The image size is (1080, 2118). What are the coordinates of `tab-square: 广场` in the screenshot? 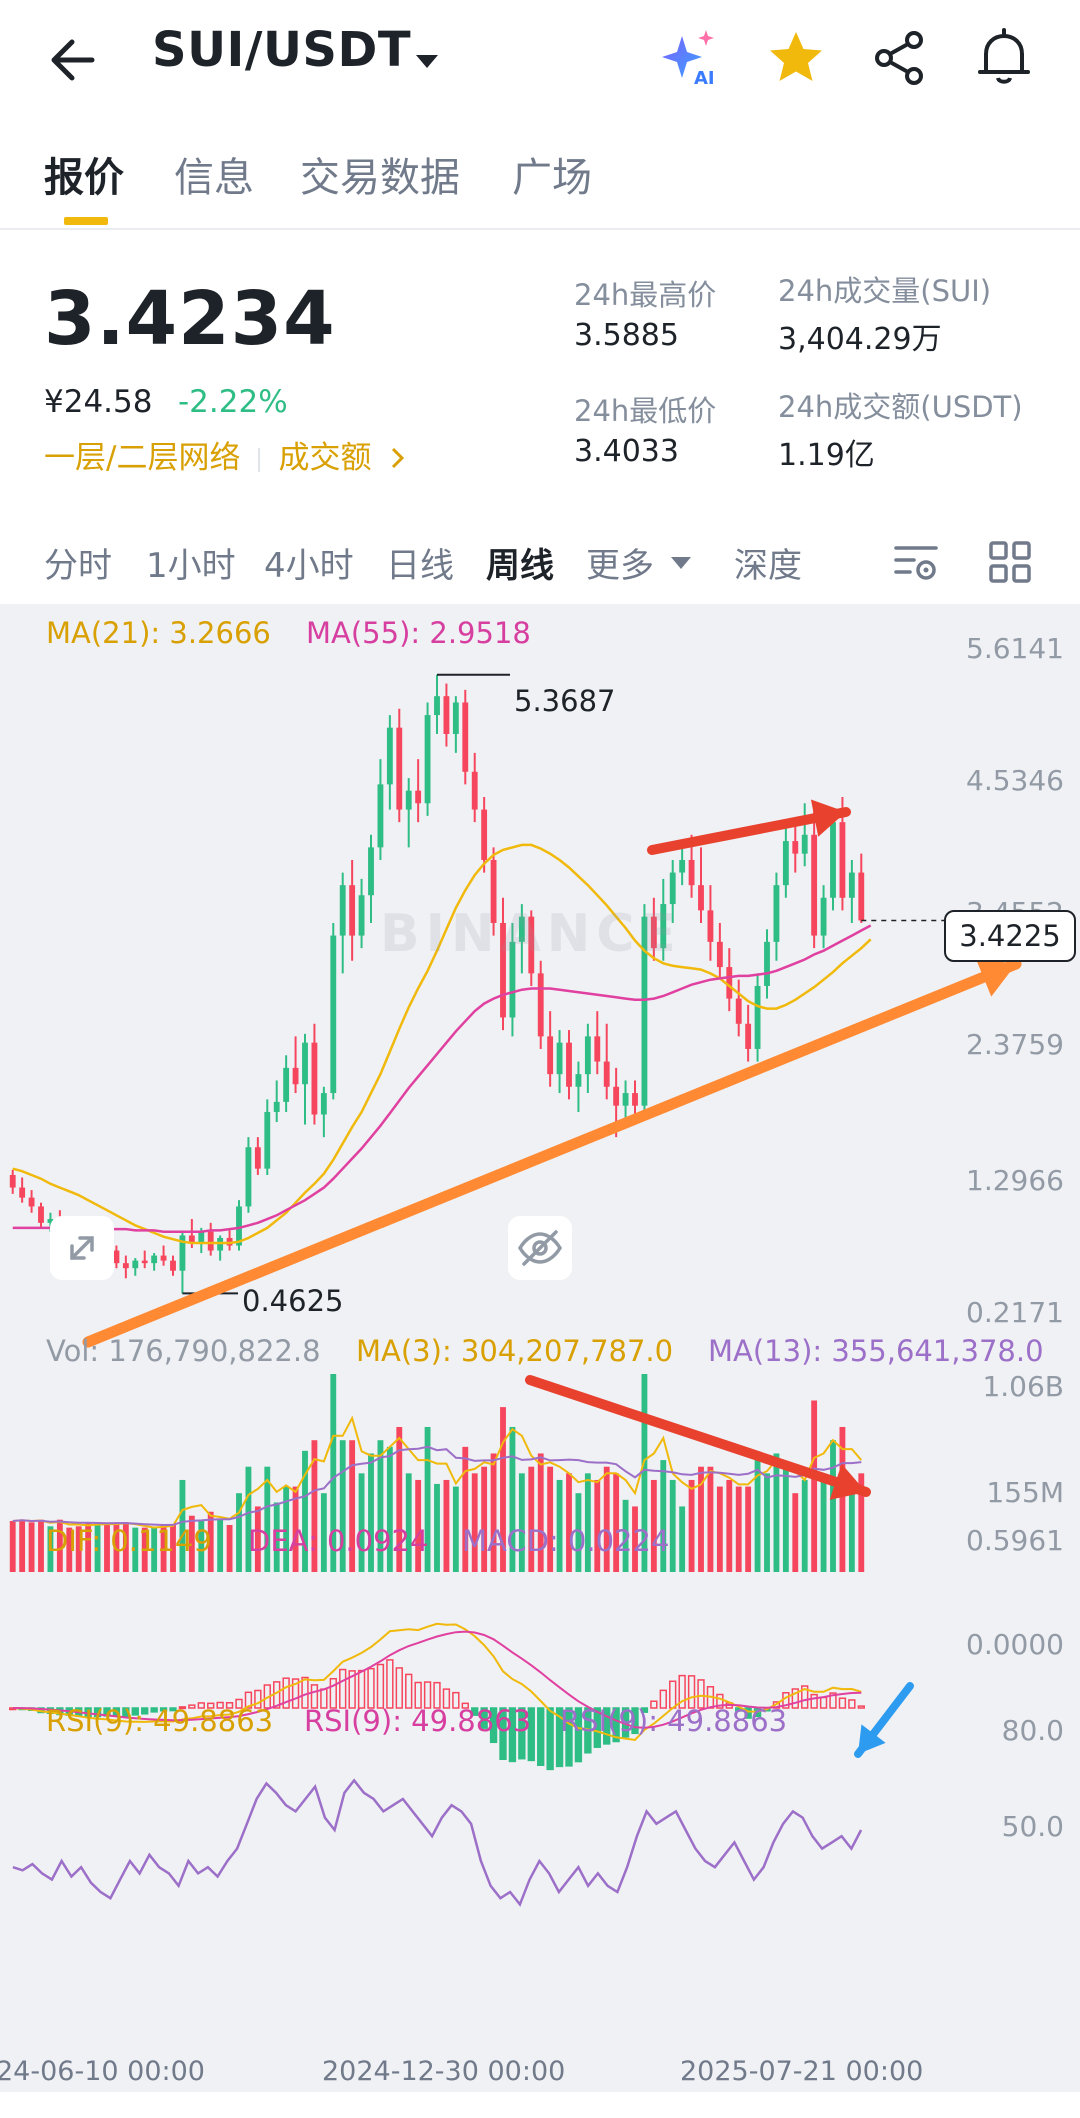 It's located at (552, 178).